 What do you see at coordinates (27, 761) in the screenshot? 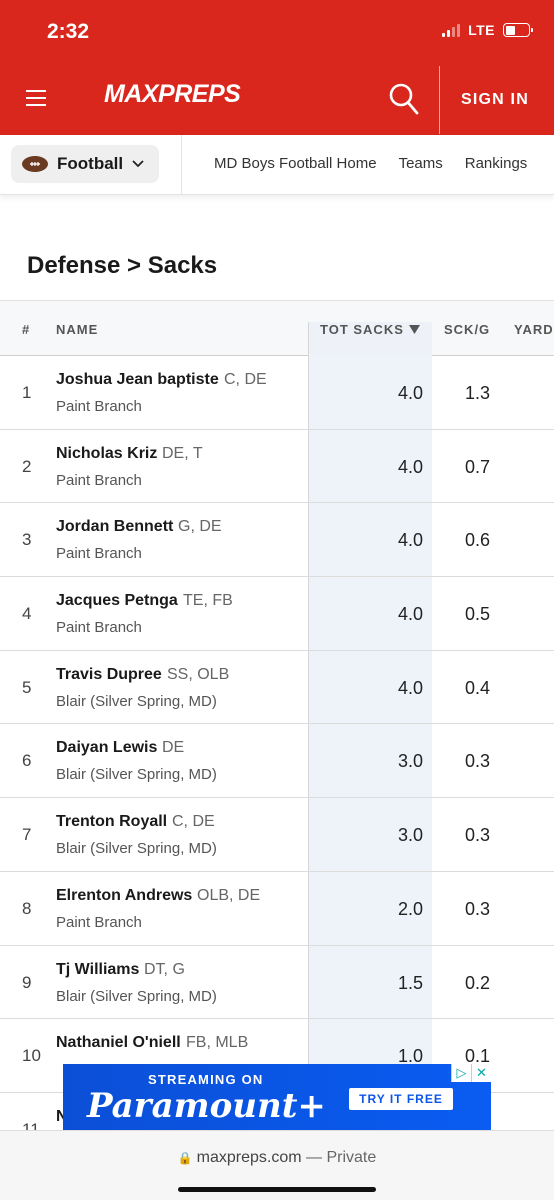
I see `row-rank: 6` at bounding box center [27, 761].